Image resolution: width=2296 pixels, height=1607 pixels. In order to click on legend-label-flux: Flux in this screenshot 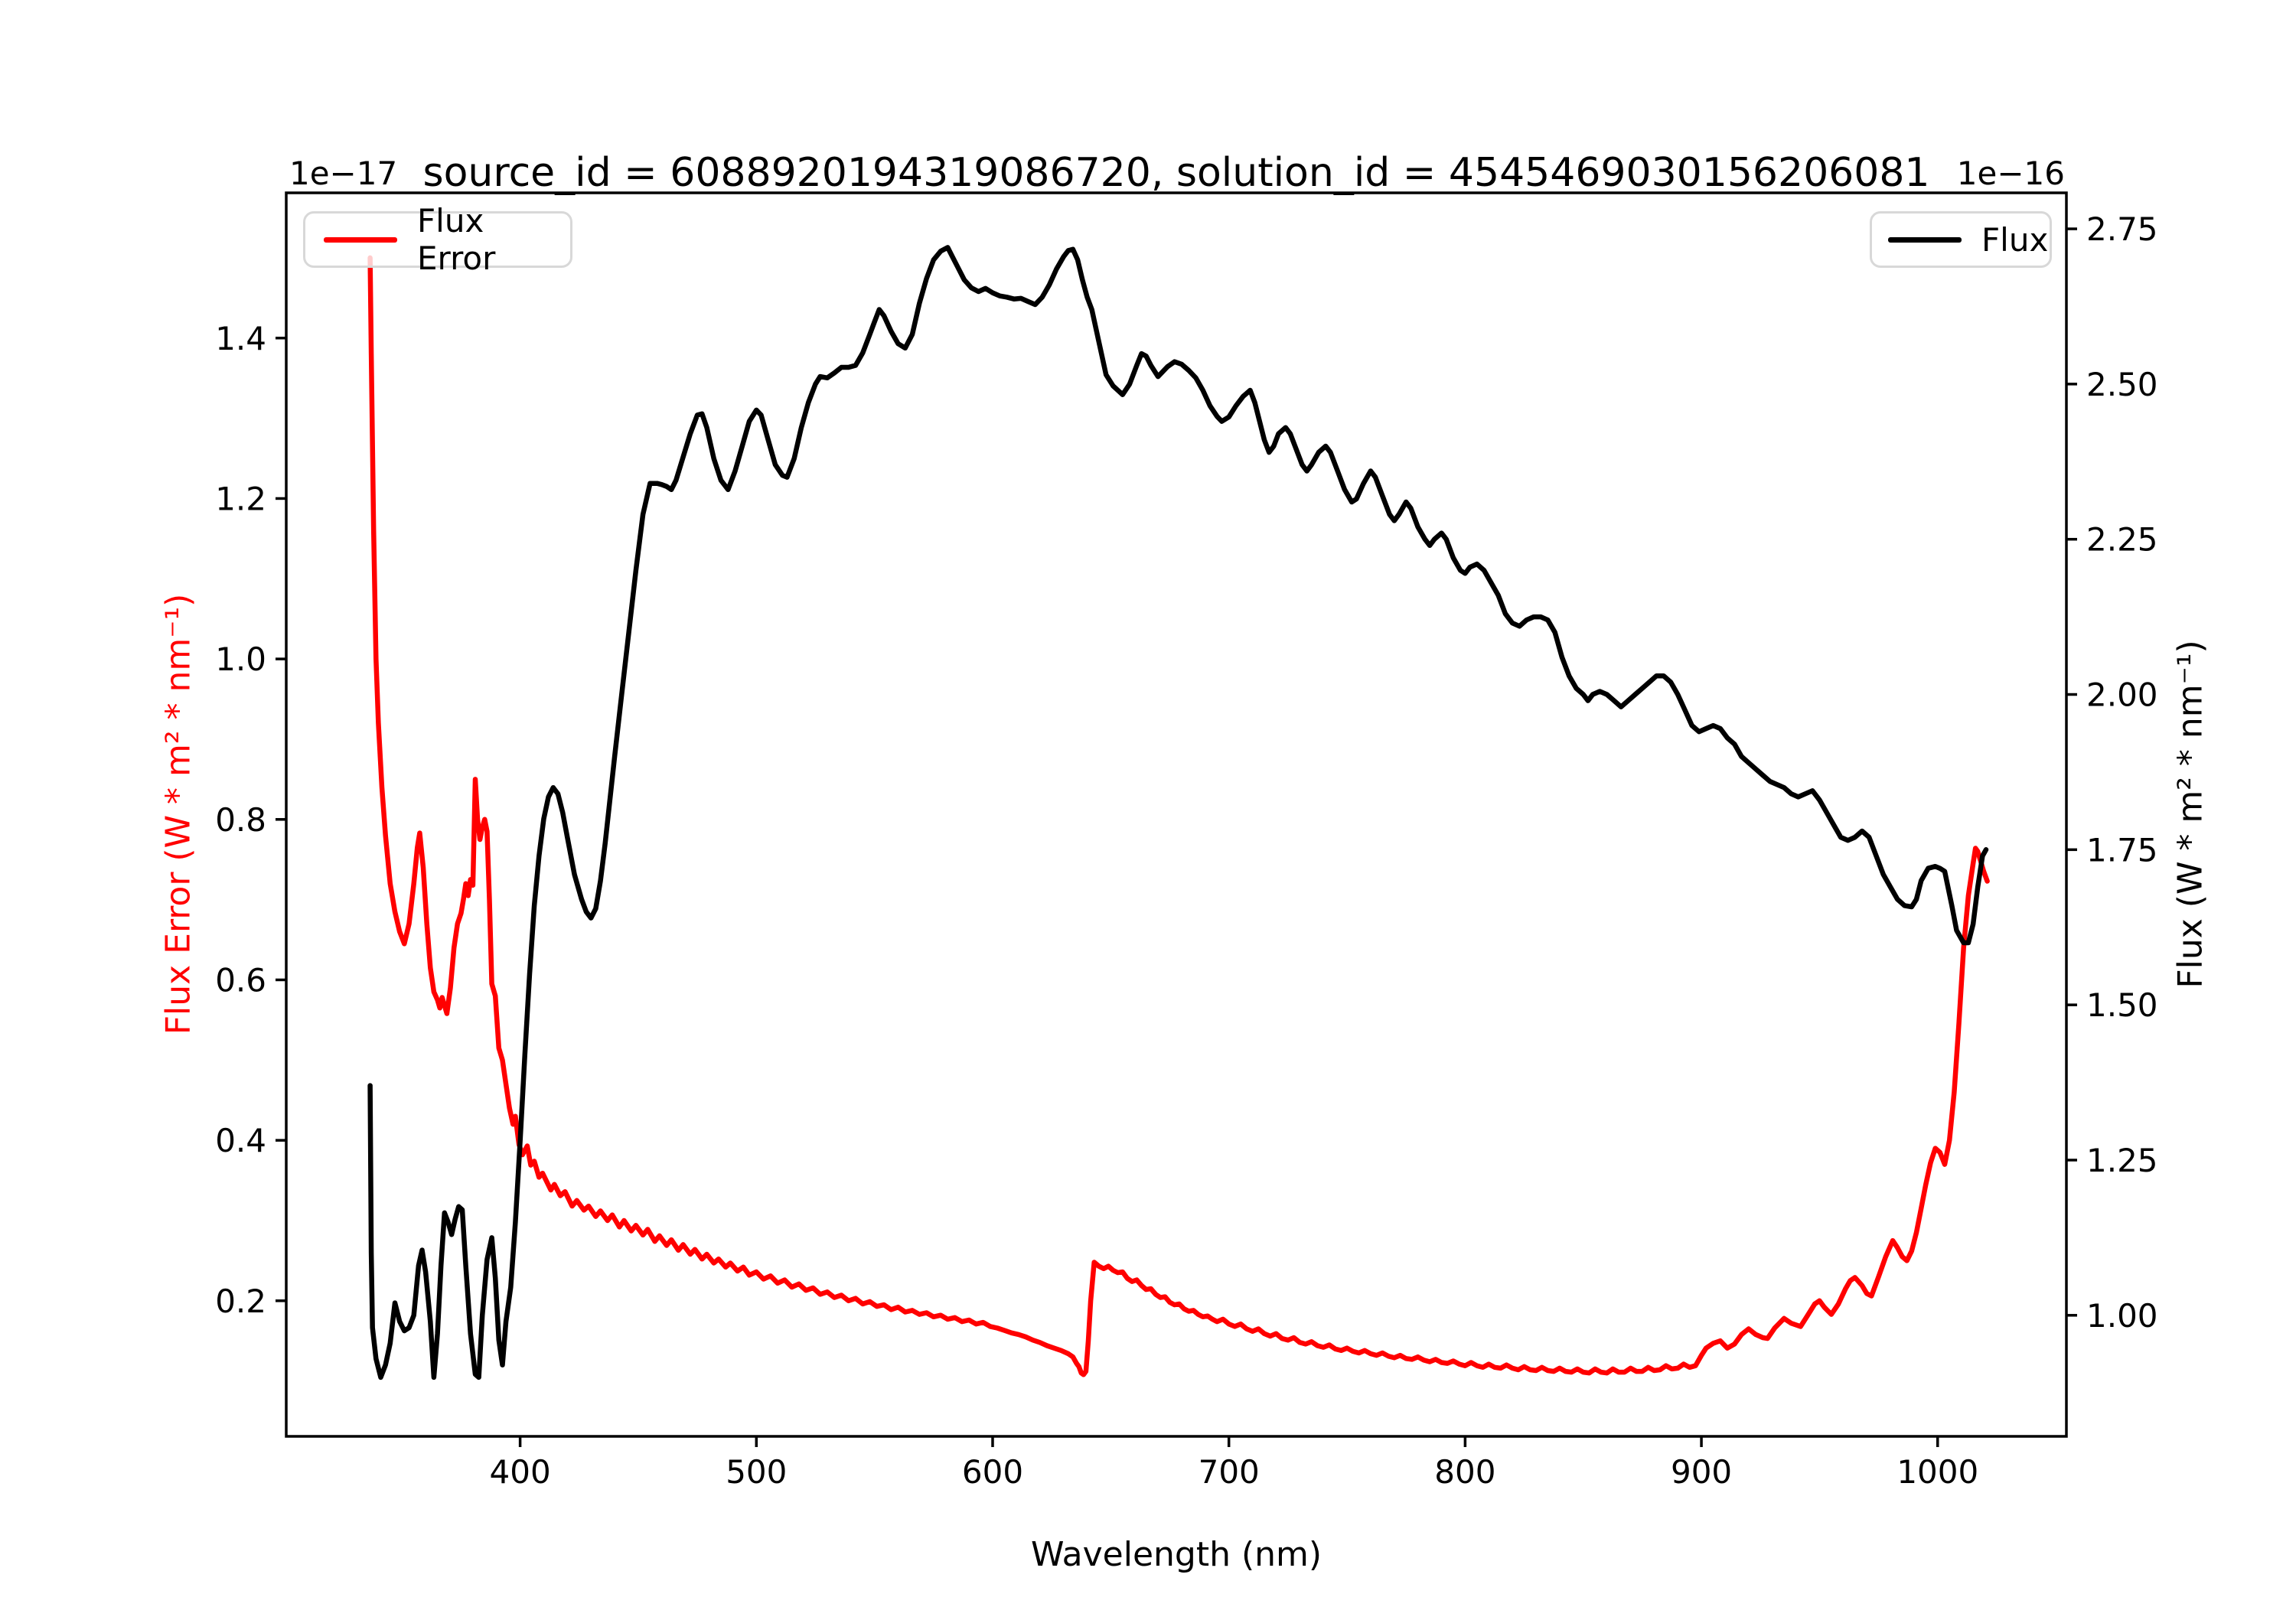, I will do `click(2015, 239)`.